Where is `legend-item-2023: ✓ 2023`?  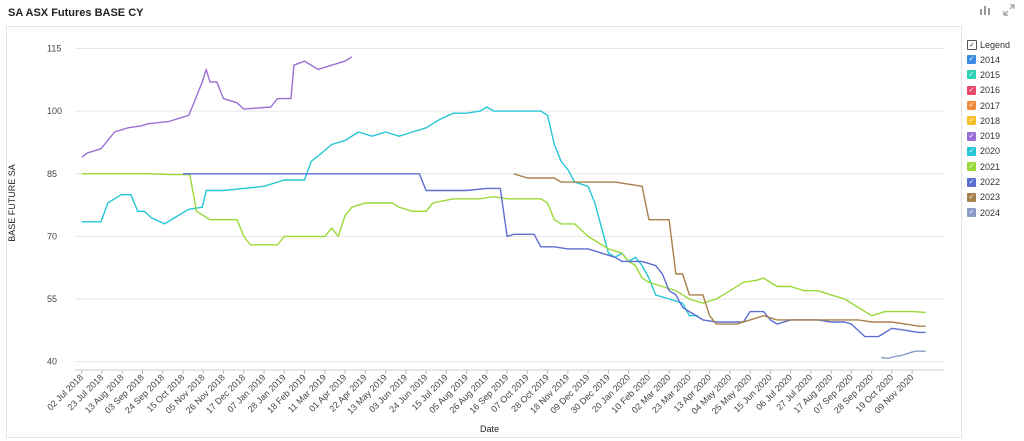
legend-item-2023: ✓ 2023 is located at coordinates (988, 197).